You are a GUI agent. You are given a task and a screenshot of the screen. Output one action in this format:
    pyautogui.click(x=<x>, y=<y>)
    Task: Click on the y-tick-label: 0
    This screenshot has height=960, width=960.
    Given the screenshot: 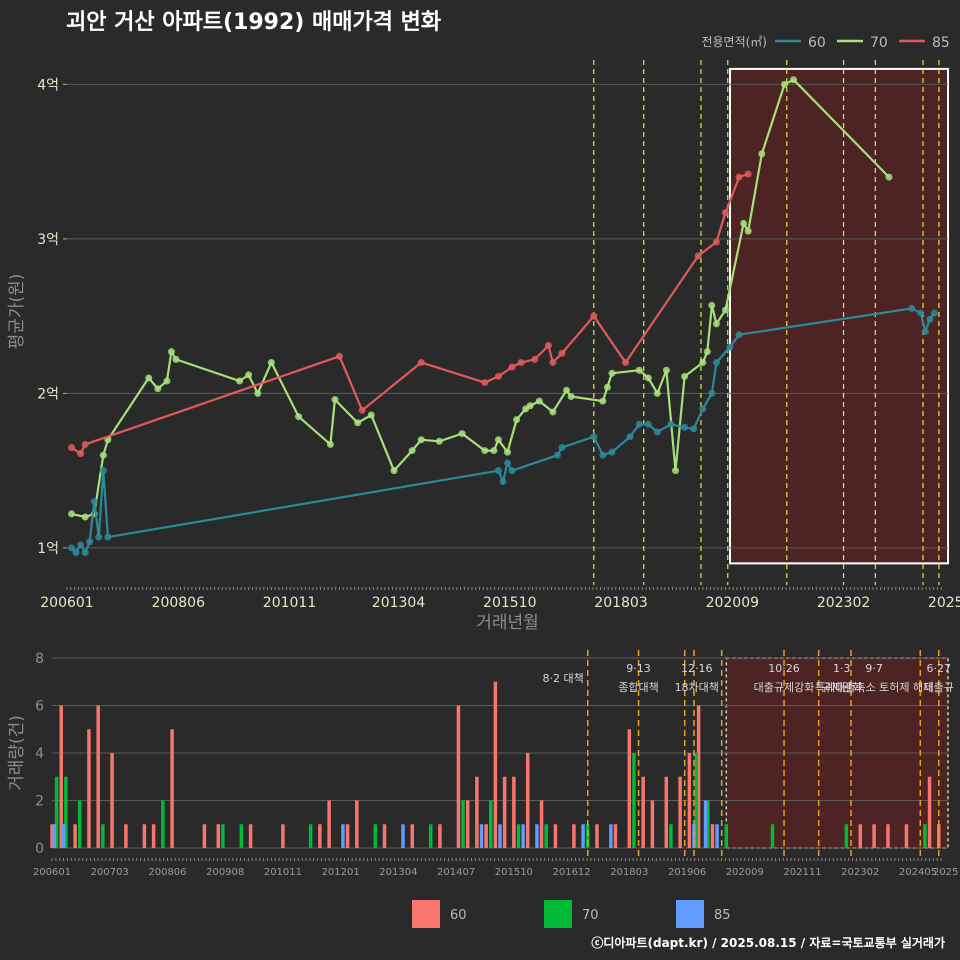 What is the action you would take?
    pyautogui.click(x=39, y=849)
    